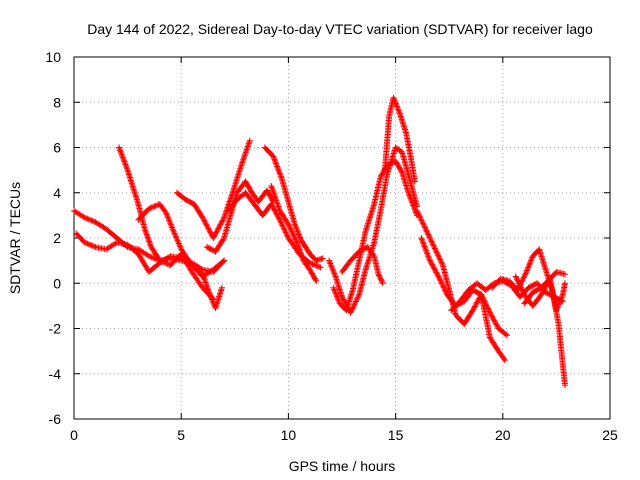  What do you see at coordinates (57, 238) in the screenshot?
I see `y-tick-label: 2` at bounding box center [57, 238].